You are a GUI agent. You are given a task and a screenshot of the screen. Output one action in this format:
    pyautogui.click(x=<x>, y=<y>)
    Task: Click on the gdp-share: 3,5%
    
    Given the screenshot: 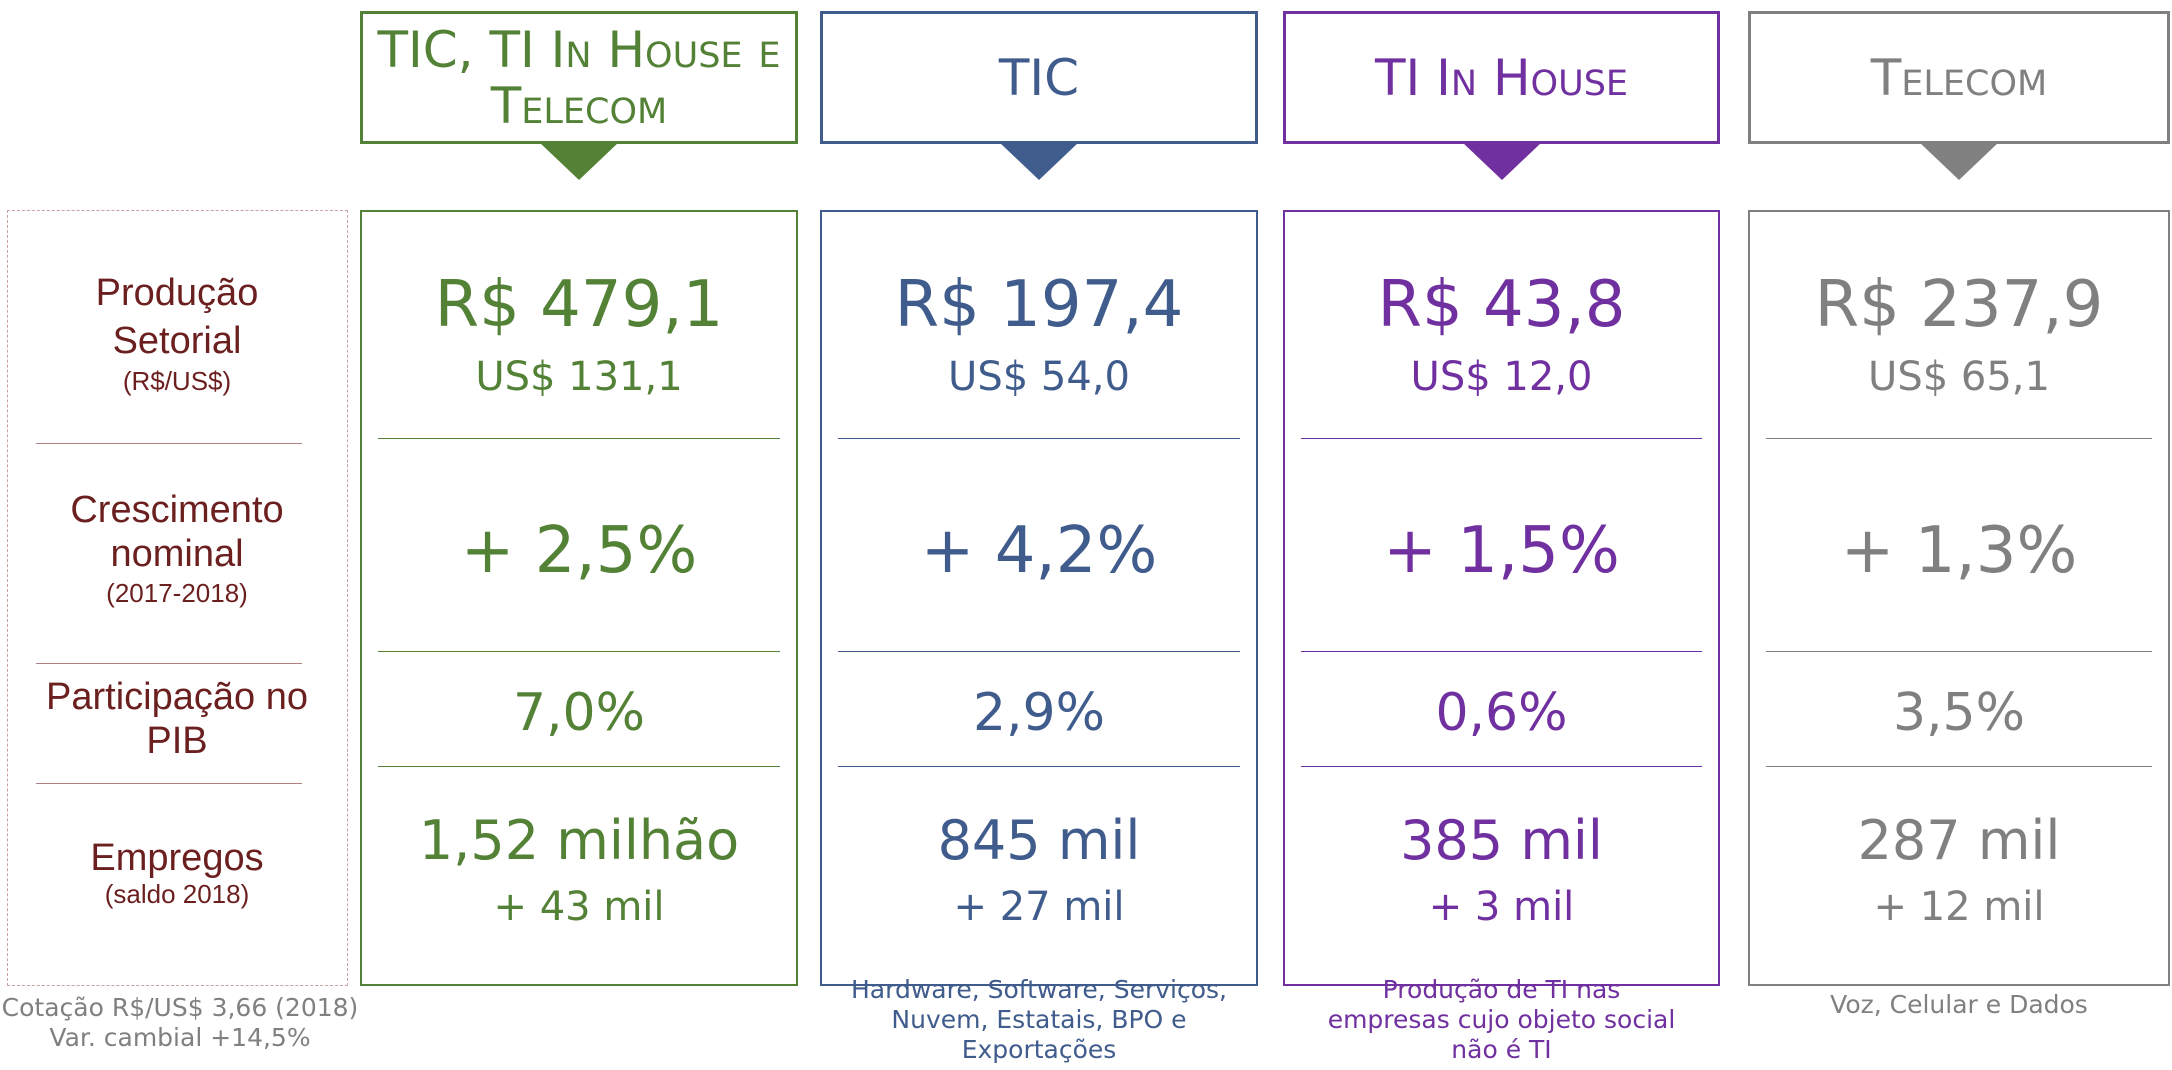 What is the action you would take?
    pyautogui.click(x=1959, y=712)
    